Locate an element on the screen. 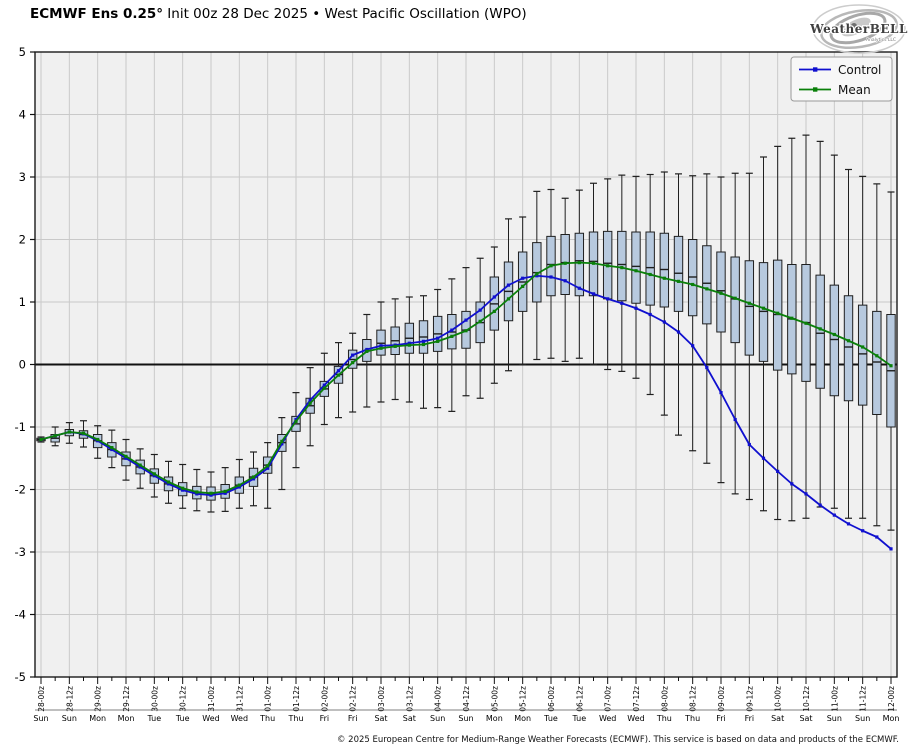 This screenshot has height=750, width=913. legend-item-control: Control is located at coordinates (840, 70).